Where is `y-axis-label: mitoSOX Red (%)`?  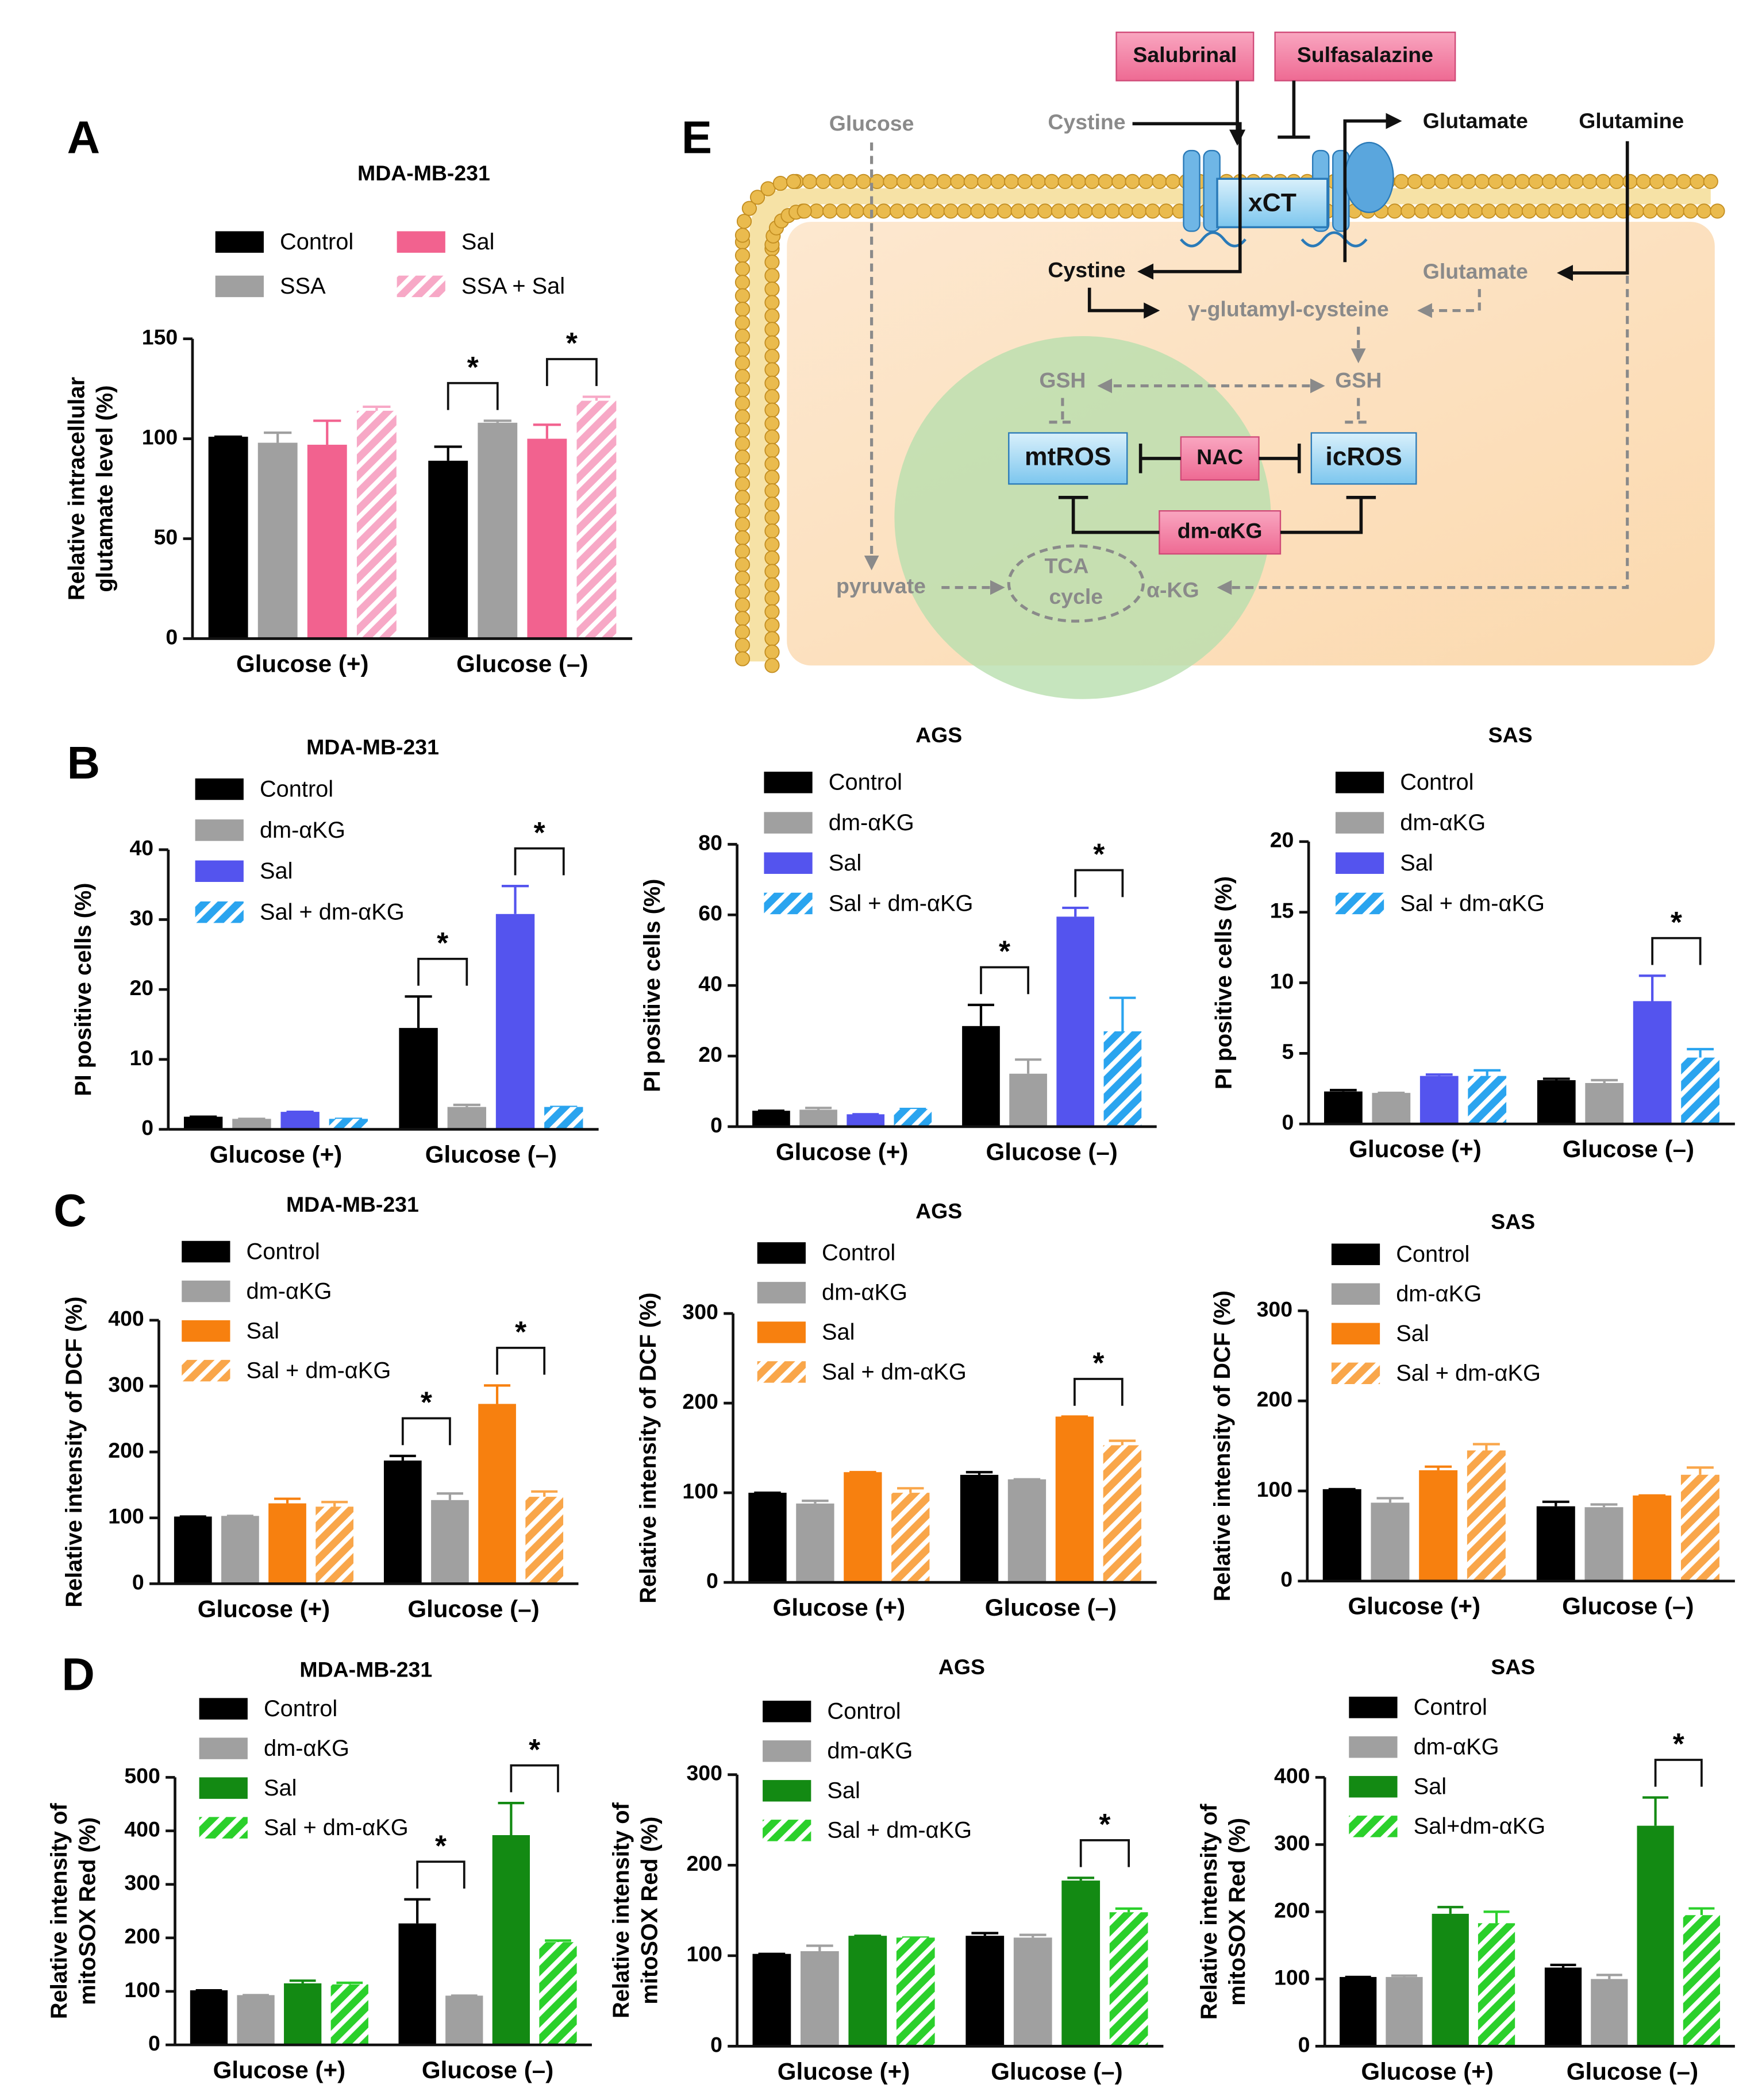
y-axis-label: mitoSOX Red (%) is located at coordinates (1238, 1912).